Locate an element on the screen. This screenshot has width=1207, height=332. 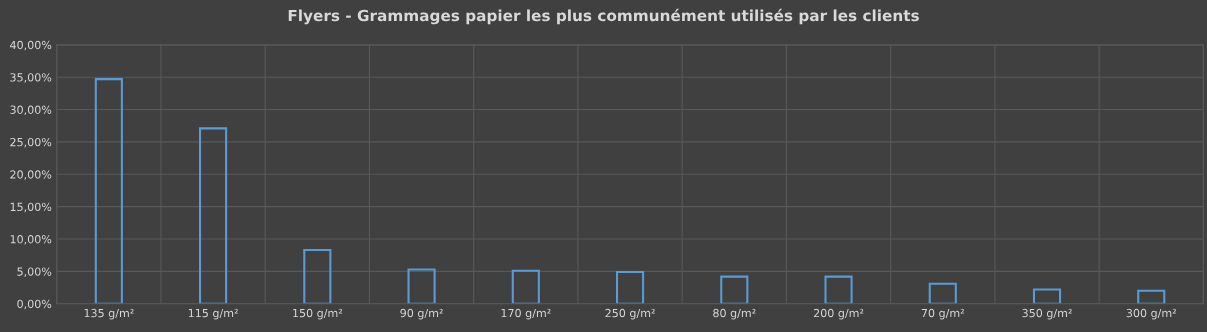
x-tick-label: 70 g/m² is located at coordinates (942, 314).